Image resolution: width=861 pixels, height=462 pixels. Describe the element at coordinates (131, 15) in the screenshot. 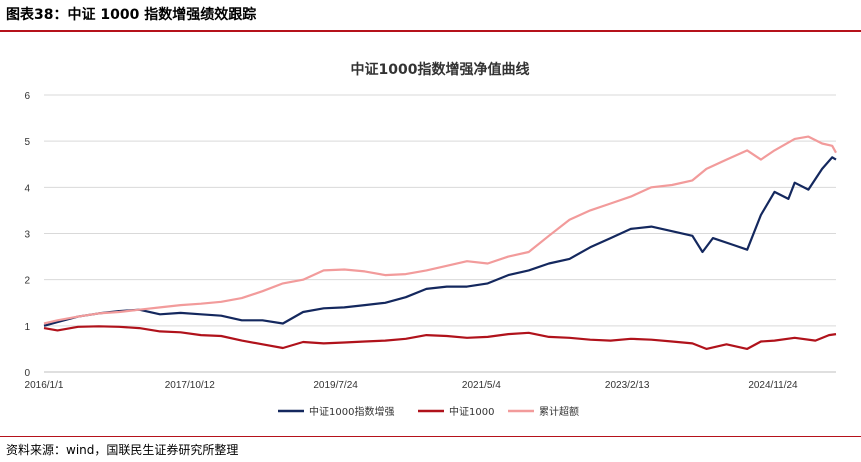

I see `figure-title: 图表38：中证 1000 指数增强绩效跟踪` at that location.